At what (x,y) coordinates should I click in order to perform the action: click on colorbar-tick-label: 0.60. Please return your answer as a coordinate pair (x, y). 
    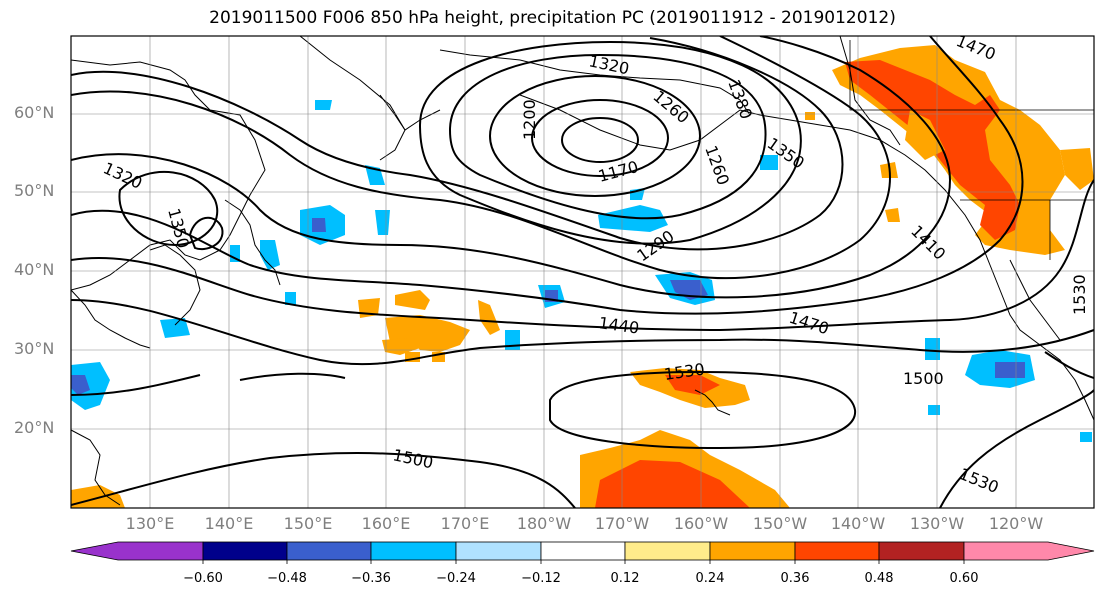
    Looking at the image, I should click on (964, 578).